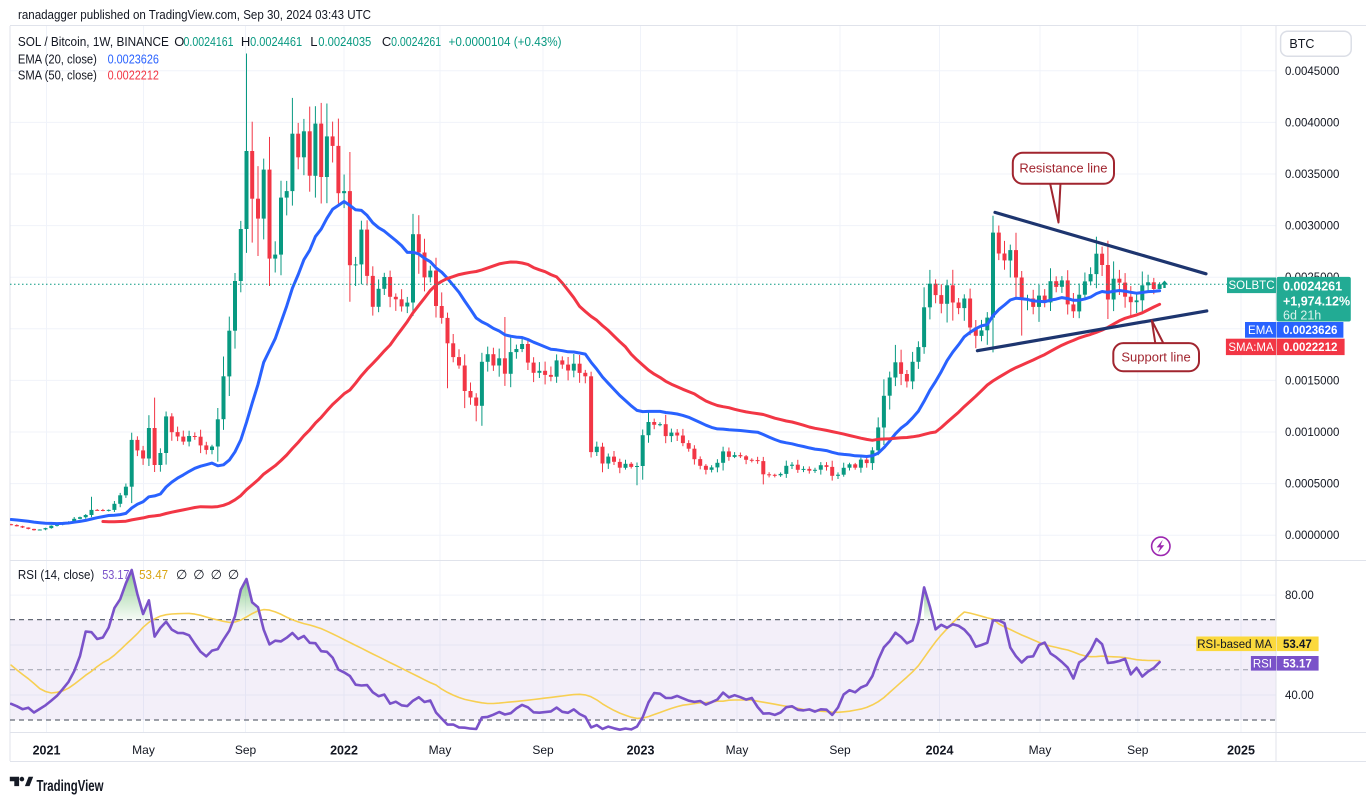  Describe the element at coordinates (245, 41) in the screenshot. I see `svg-text: H` at that location.